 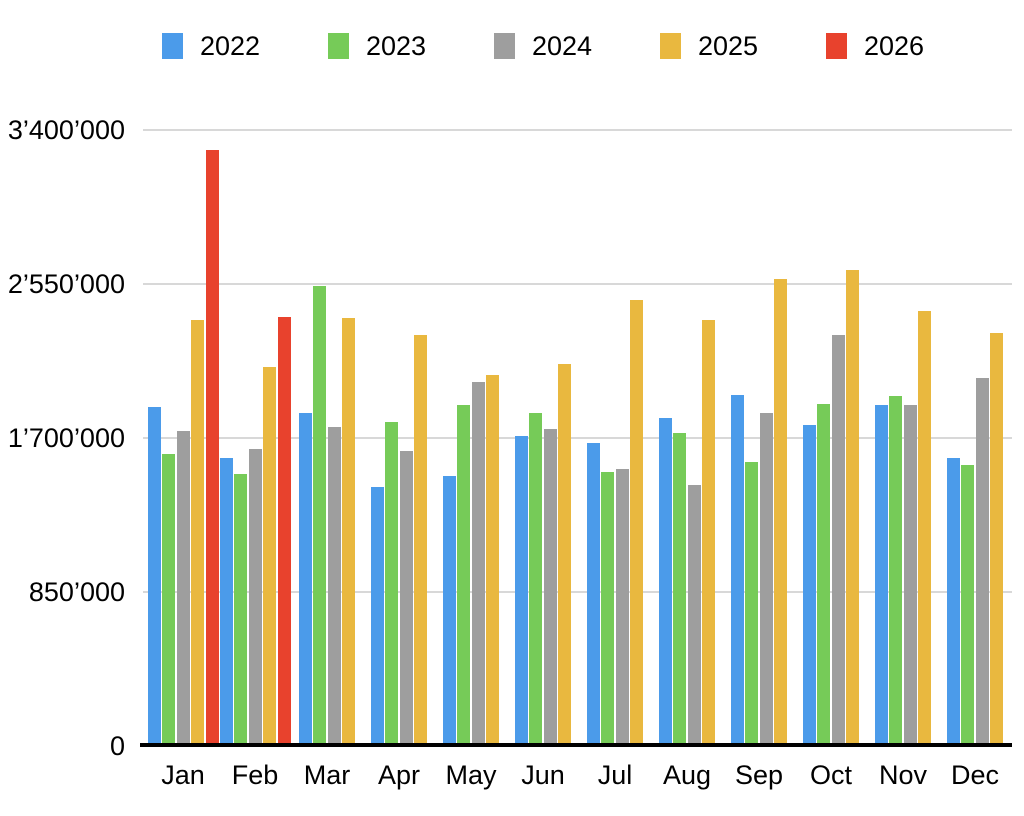 I want to click on bar-2023-mar, so click(x=320, y=516).